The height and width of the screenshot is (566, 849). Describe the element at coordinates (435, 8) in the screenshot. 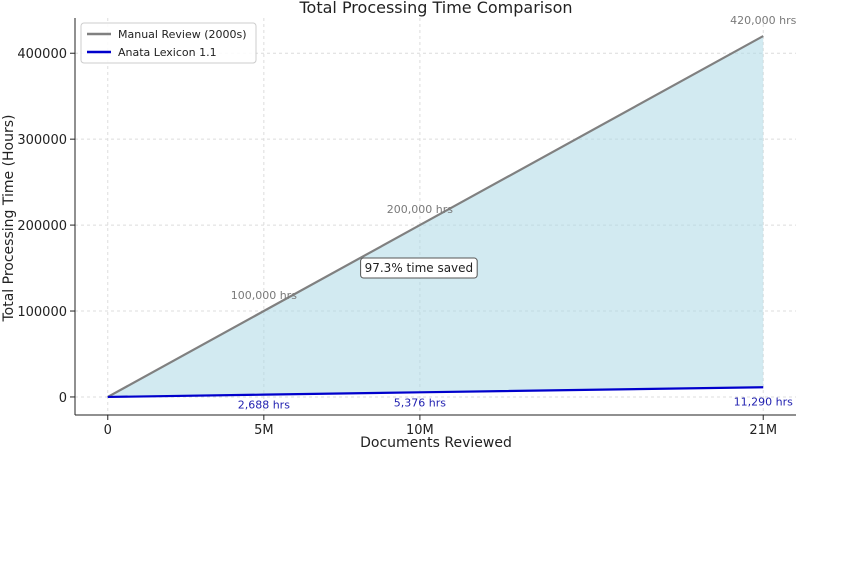

I see `chart-title: Total Processing Time Comparison` at that location.